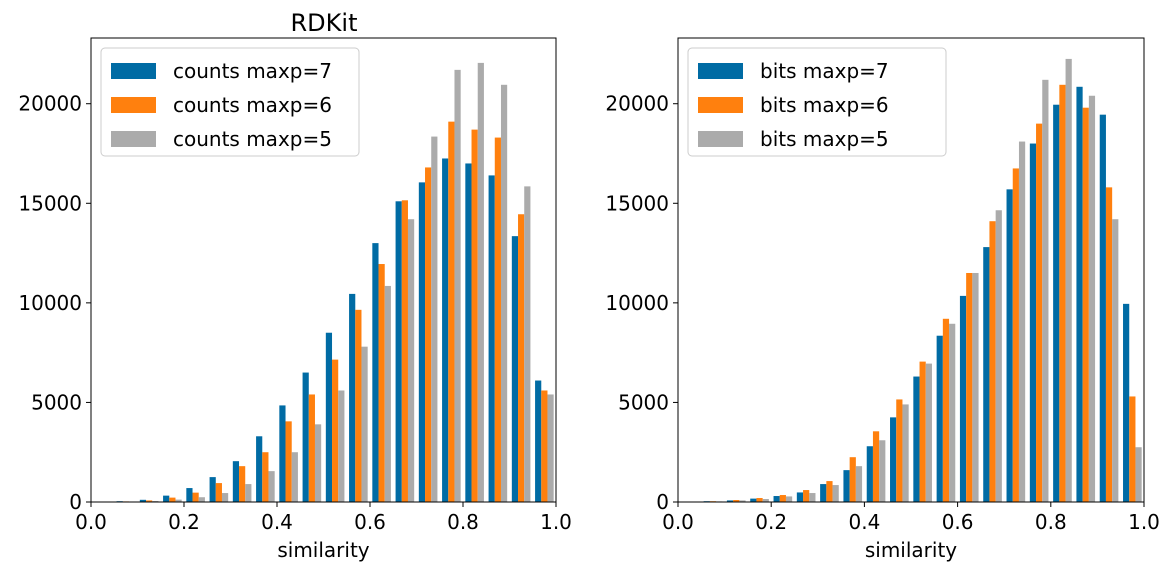 This screenshot has height=577, width=1171. I want to click on legend-label: counts maxp=6, so click(252, 105).